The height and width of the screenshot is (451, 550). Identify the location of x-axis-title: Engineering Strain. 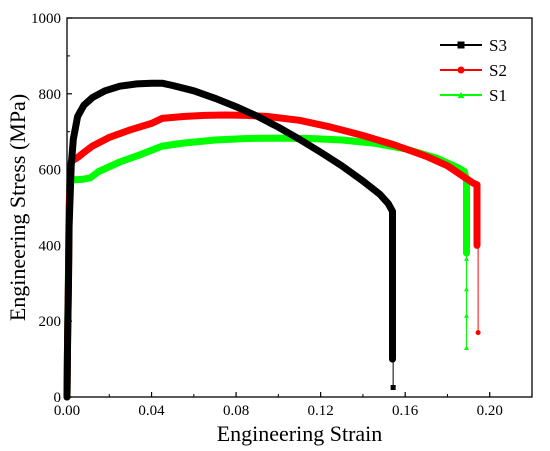
(300, 433).